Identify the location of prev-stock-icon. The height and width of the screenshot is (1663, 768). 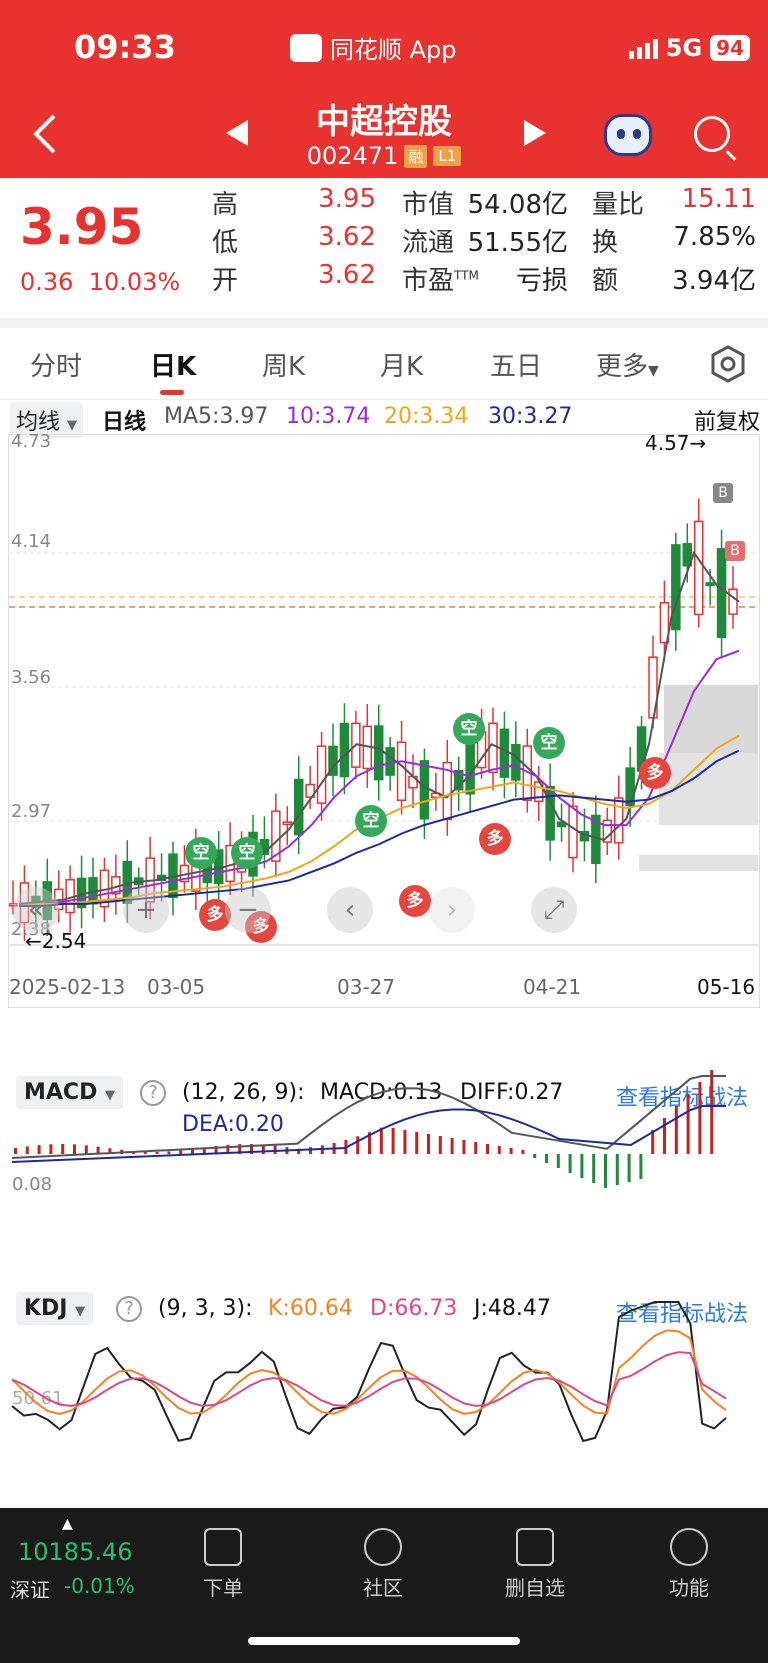
(237, 133).